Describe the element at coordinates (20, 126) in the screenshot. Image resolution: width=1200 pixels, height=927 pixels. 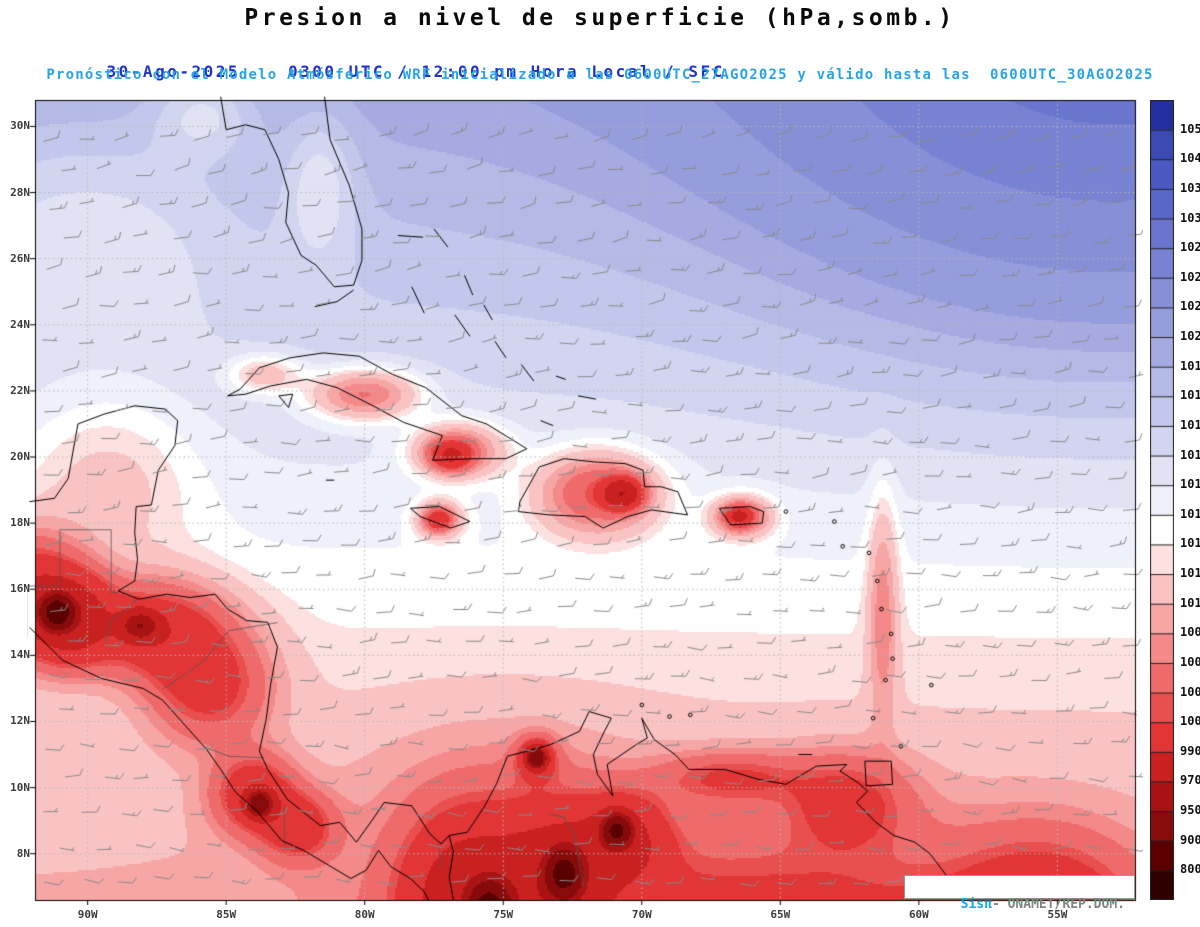
I see `lat-tick-label: 30N` at that location.